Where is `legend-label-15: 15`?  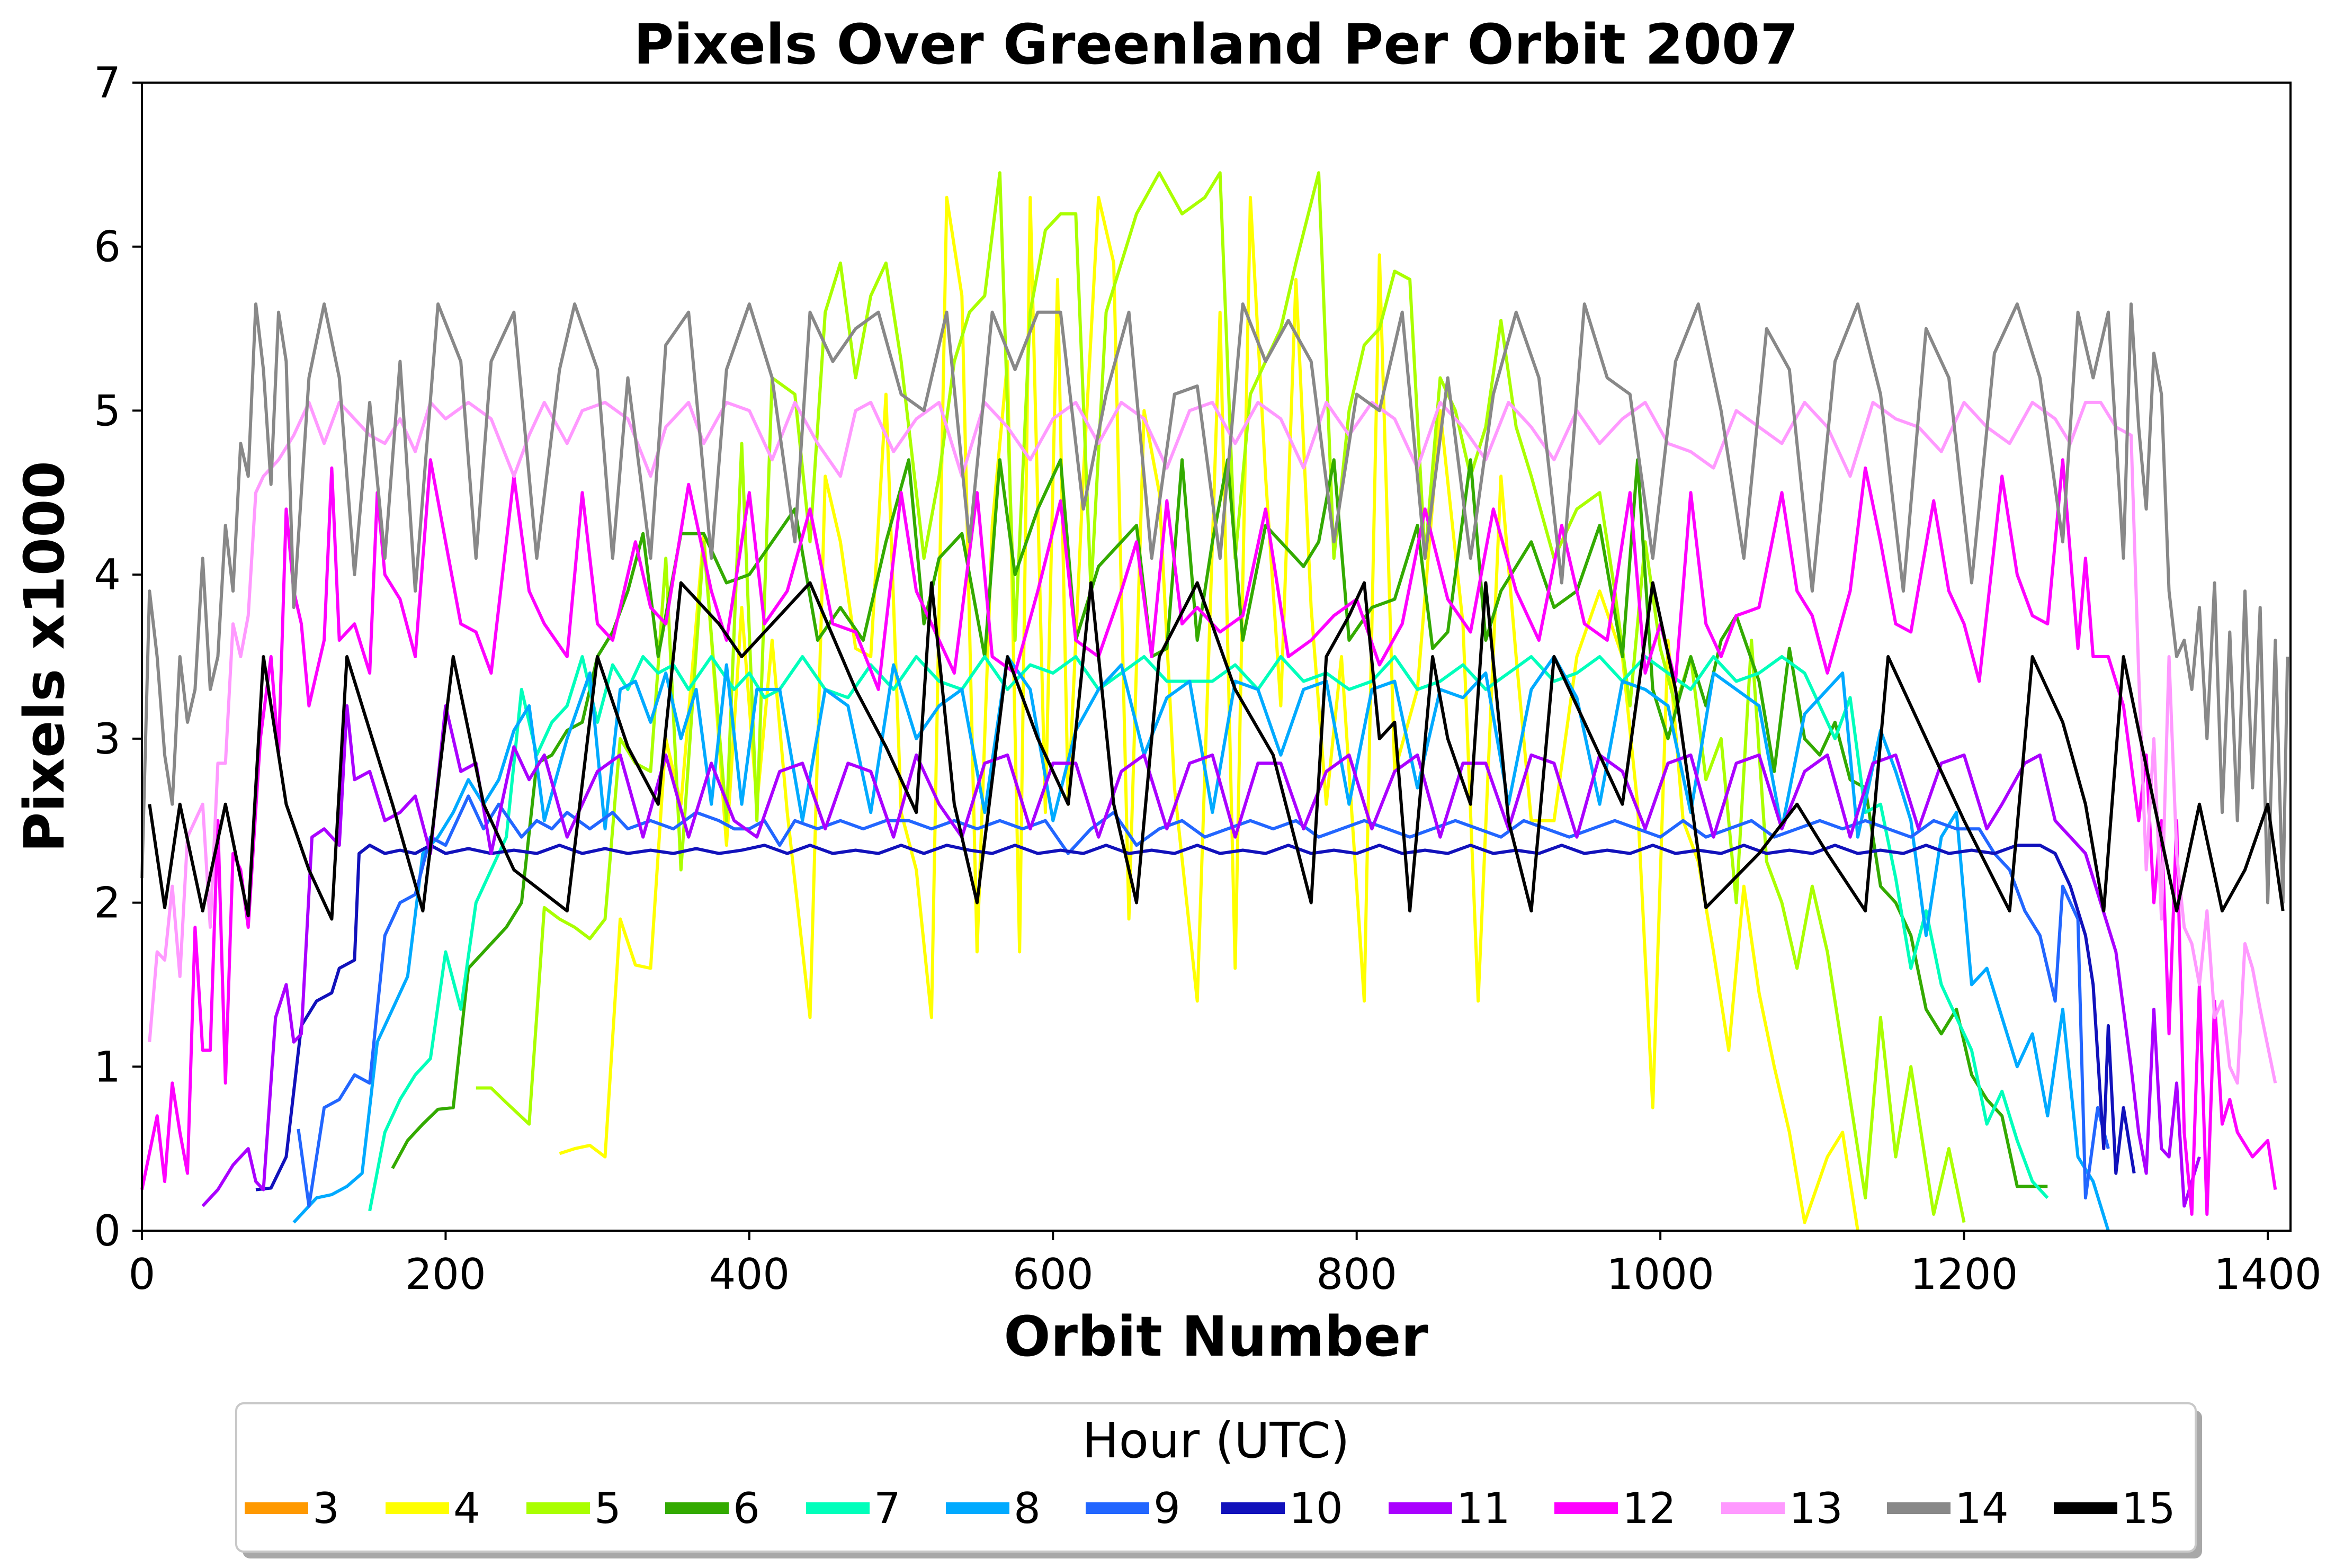 legend-label-15: 15 is located at coordinates (2149, 1508).